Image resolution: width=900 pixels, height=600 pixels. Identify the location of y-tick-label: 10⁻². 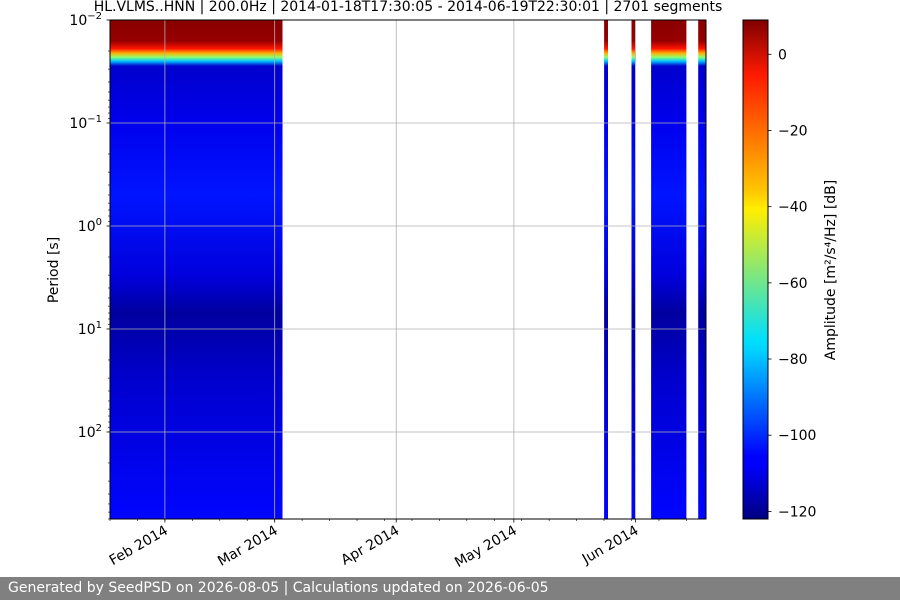
(85, 20).